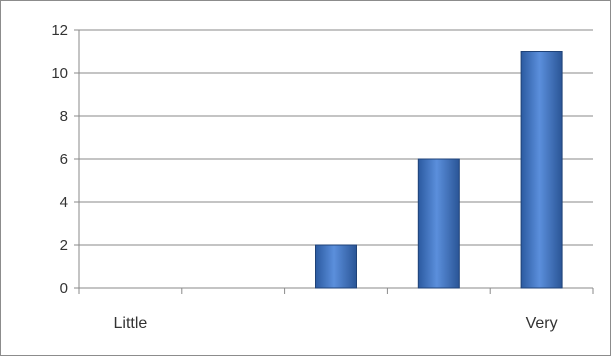  I want to click on y-tick-label: 0, so click(64, 288).